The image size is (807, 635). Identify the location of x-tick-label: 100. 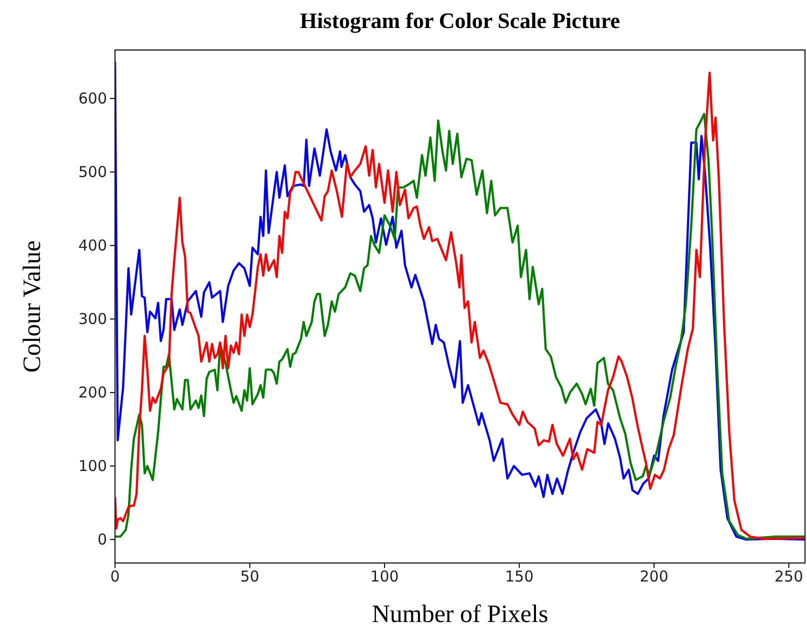
(384, 577).